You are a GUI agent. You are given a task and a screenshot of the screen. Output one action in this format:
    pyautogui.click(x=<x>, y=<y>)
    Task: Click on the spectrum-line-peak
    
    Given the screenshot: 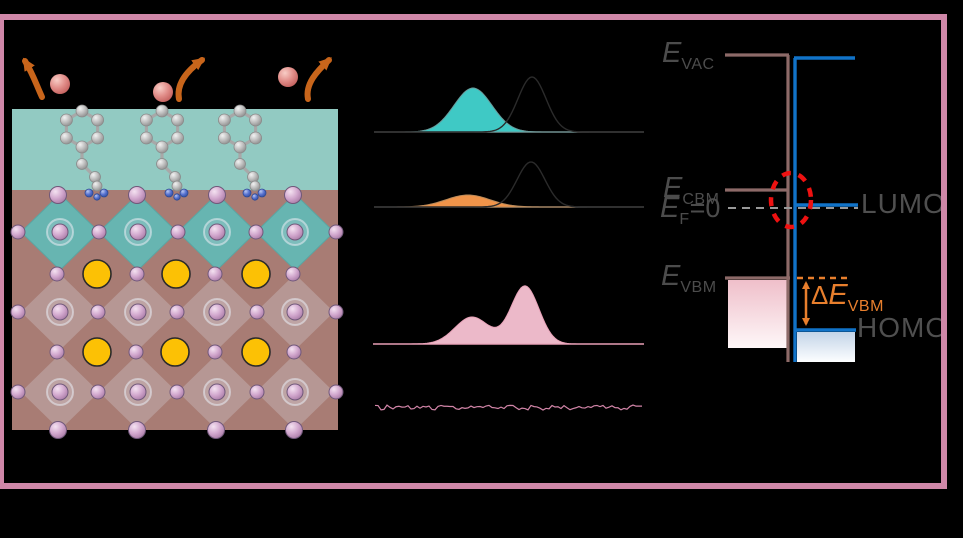 What is the action you would take?
    pyautogui.click(x=509, y=104)
    